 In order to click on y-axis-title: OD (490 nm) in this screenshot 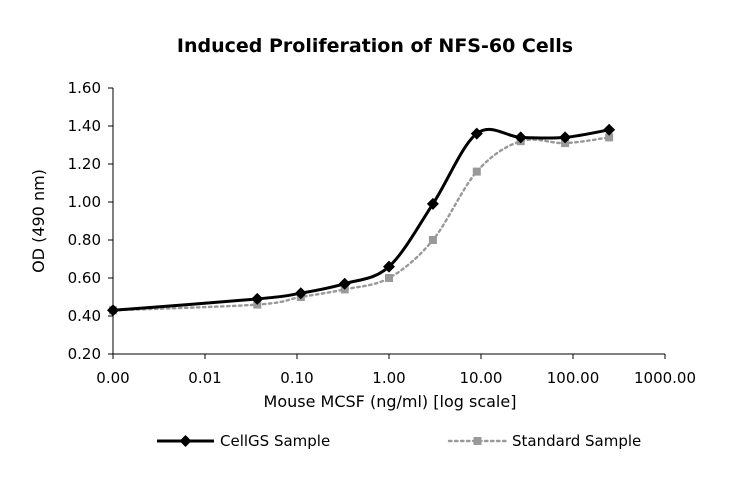, I will do `click(38, 221)`.